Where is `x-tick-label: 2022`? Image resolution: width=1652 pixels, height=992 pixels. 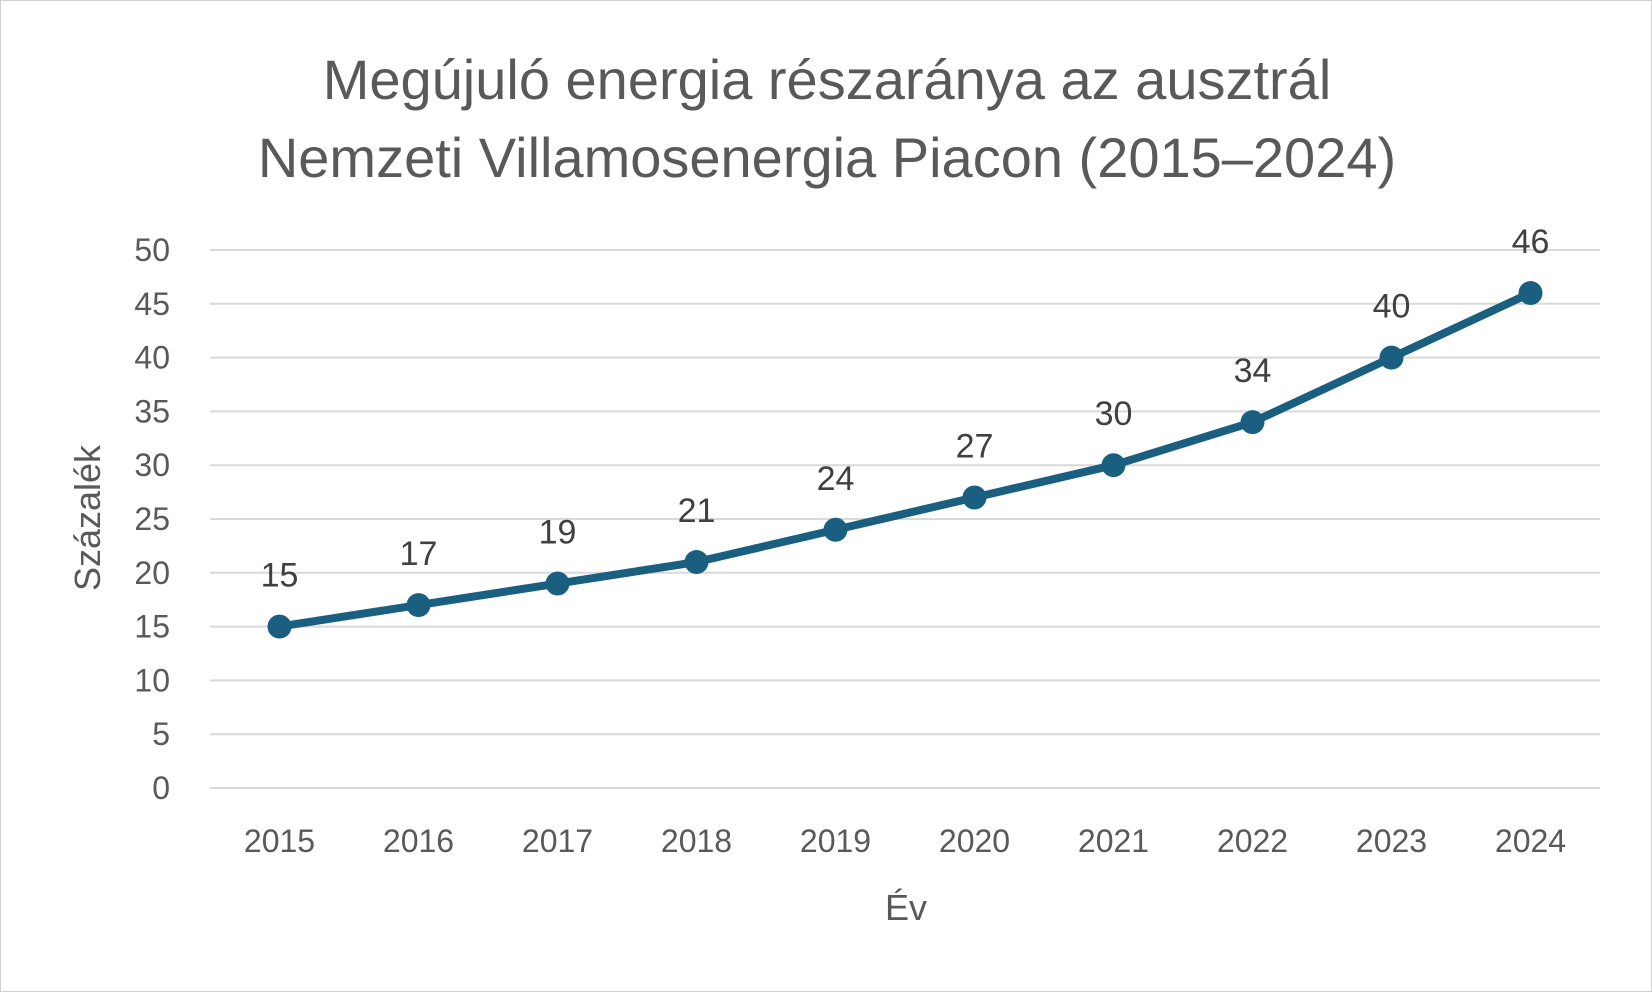 x-tick-label: 2022 is located at coordinates (1252, 841).